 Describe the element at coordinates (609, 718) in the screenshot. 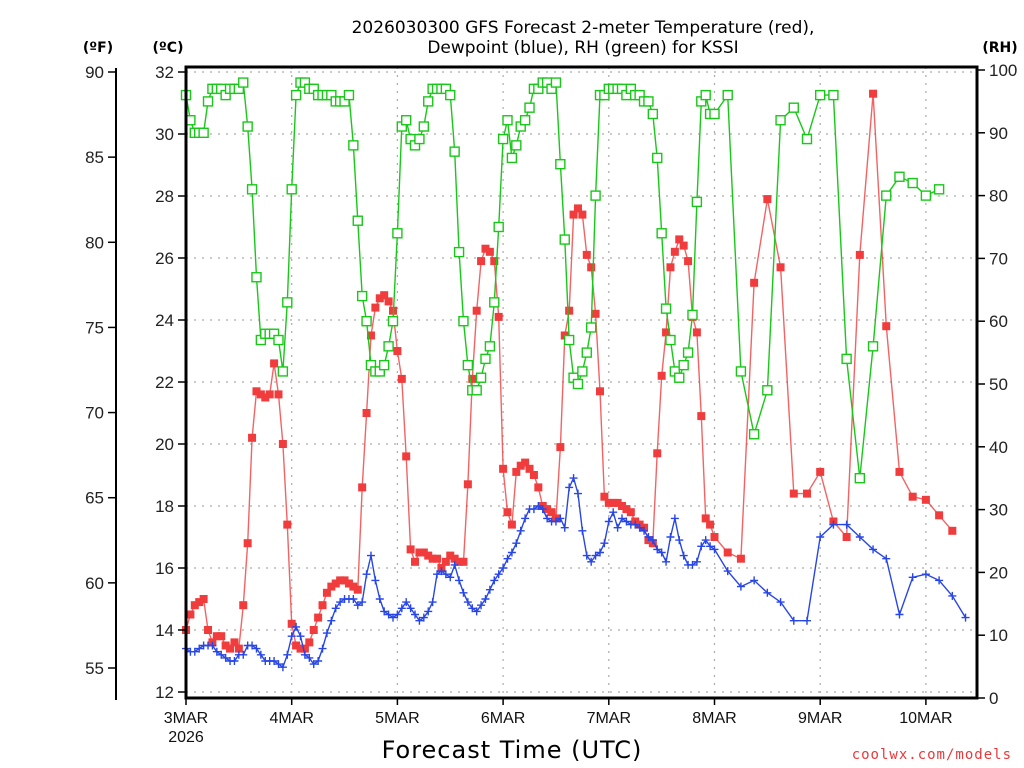

I see `x-tick-label: 7MAR` at that location.